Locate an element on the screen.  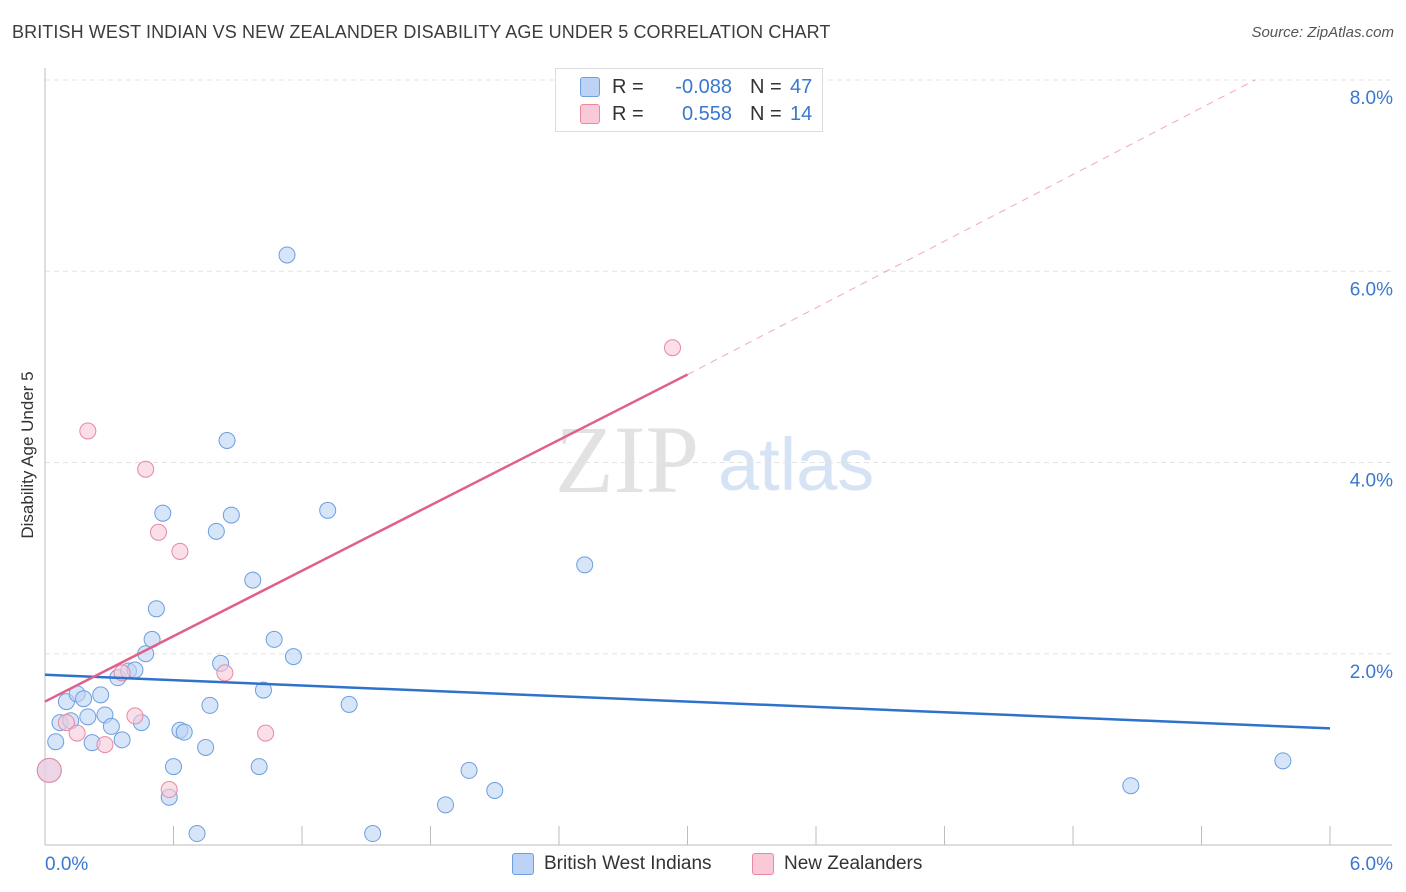
r-value: -0.088 is located at coordinates (703, 86).